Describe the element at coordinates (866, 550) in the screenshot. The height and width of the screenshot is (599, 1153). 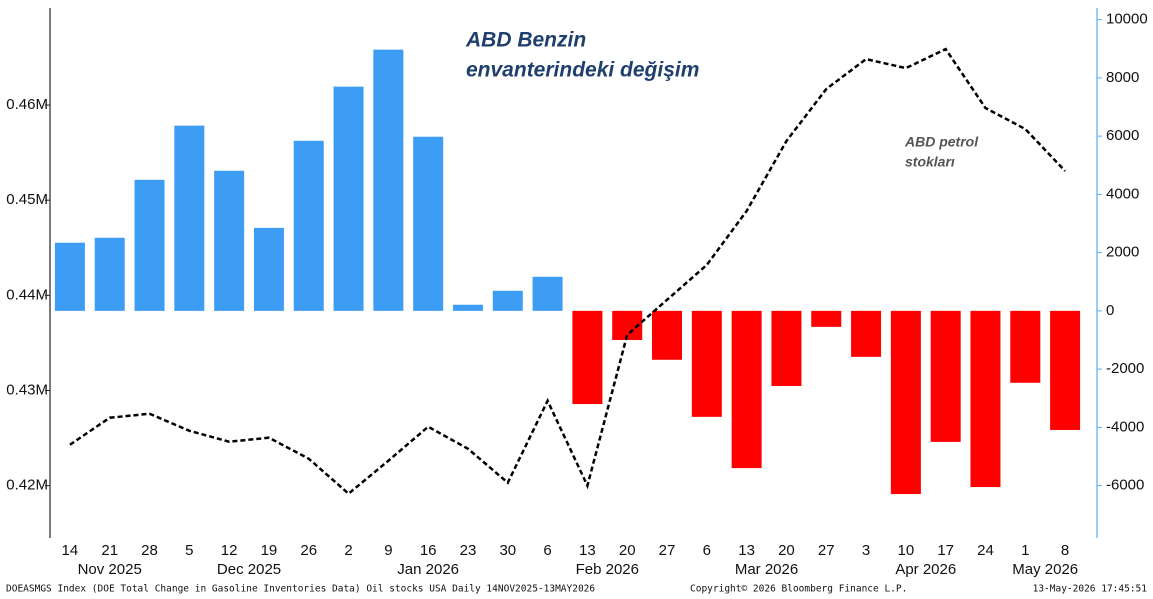
I see `x-tick-label: 3` at that location.